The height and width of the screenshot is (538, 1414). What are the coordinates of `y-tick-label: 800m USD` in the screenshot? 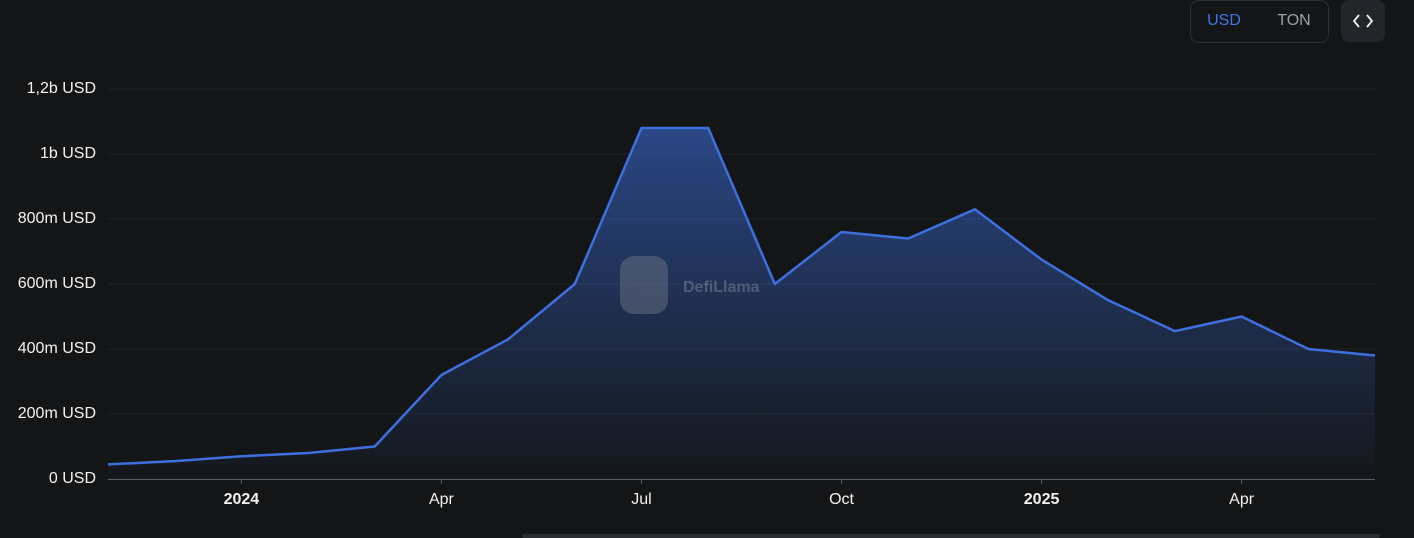 It's located at (57, 218).